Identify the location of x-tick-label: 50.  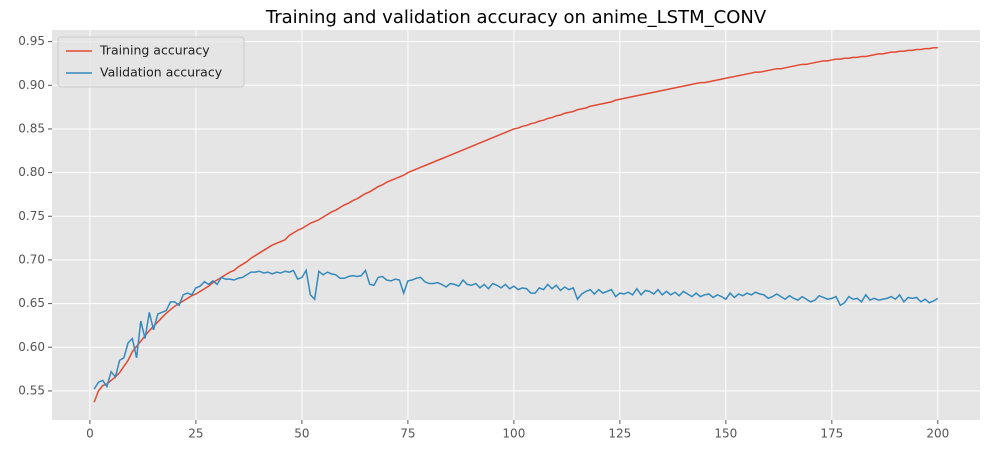
(301, 434).